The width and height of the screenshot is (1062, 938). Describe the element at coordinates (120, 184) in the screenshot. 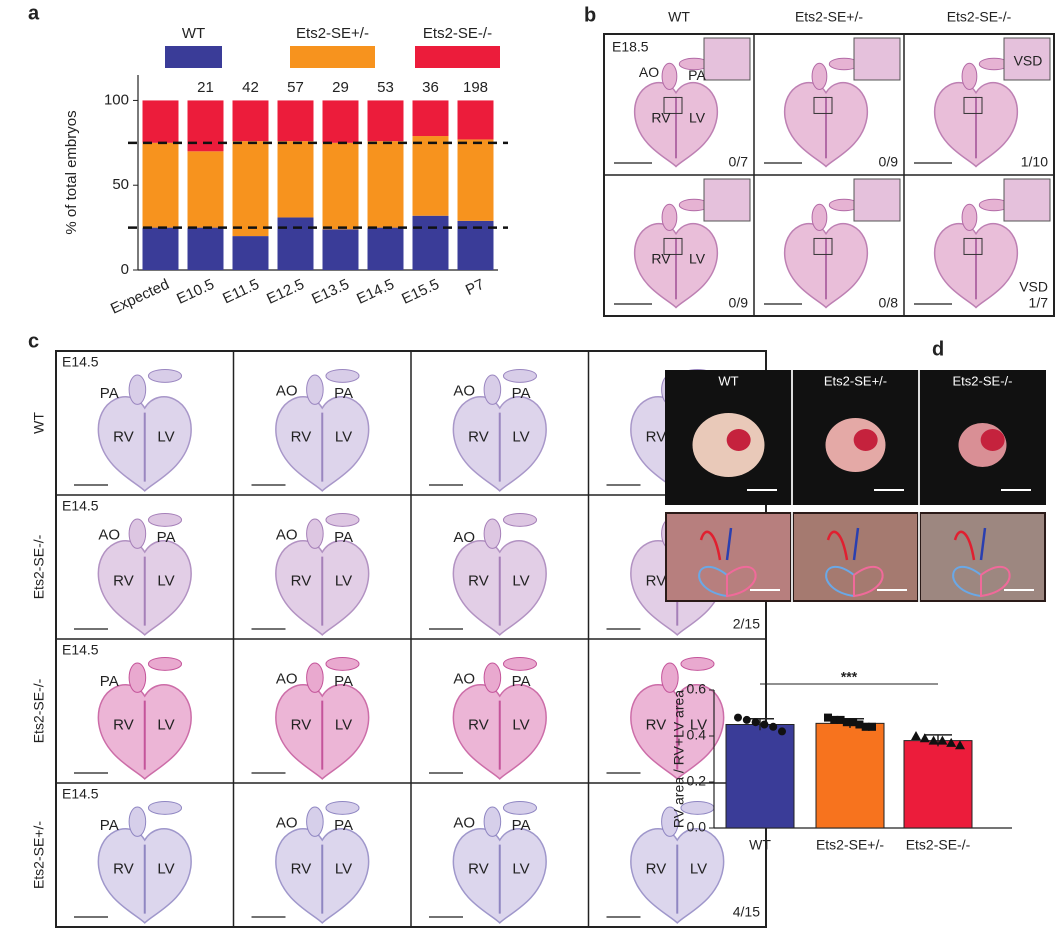

I see `y-tick-label: 50` at that location.